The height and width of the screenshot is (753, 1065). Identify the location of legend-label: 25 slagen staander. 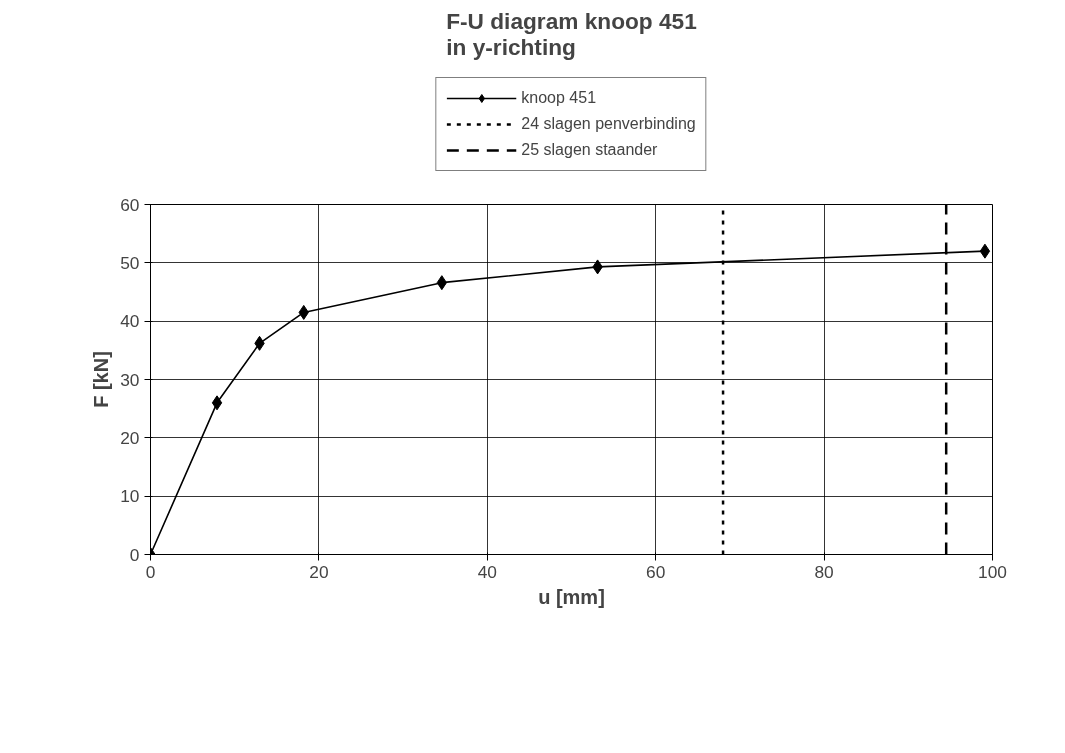
(589, 150).